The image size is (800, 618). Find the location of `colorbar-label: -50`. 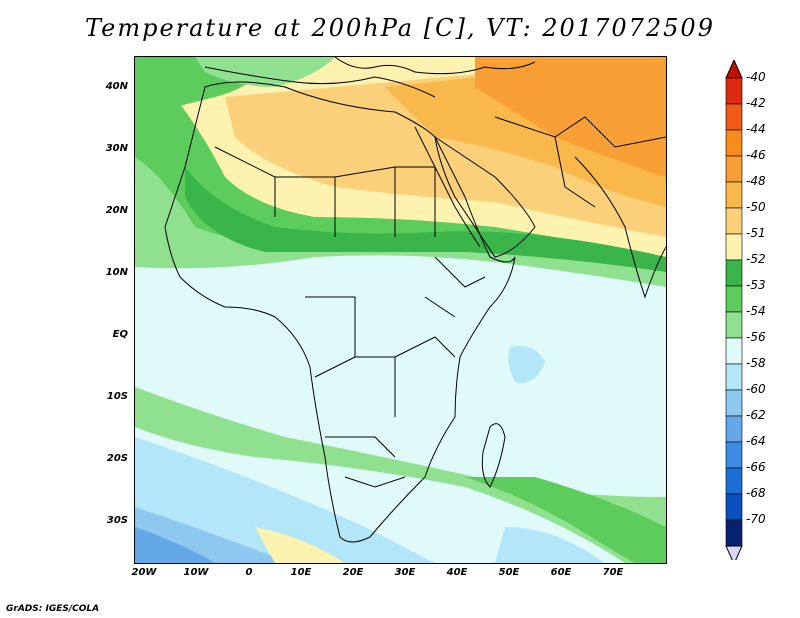

colorbar-label: -50 is located at coordinates (756, 207).